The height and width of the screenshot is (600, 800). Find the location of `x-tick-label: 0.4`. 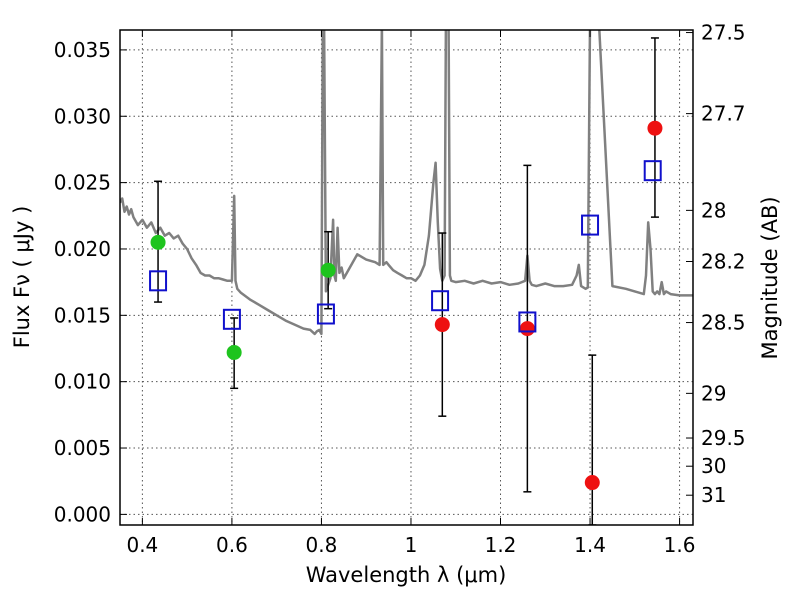

x-tick-label: 0.4 is located at coordinates (142, 545).